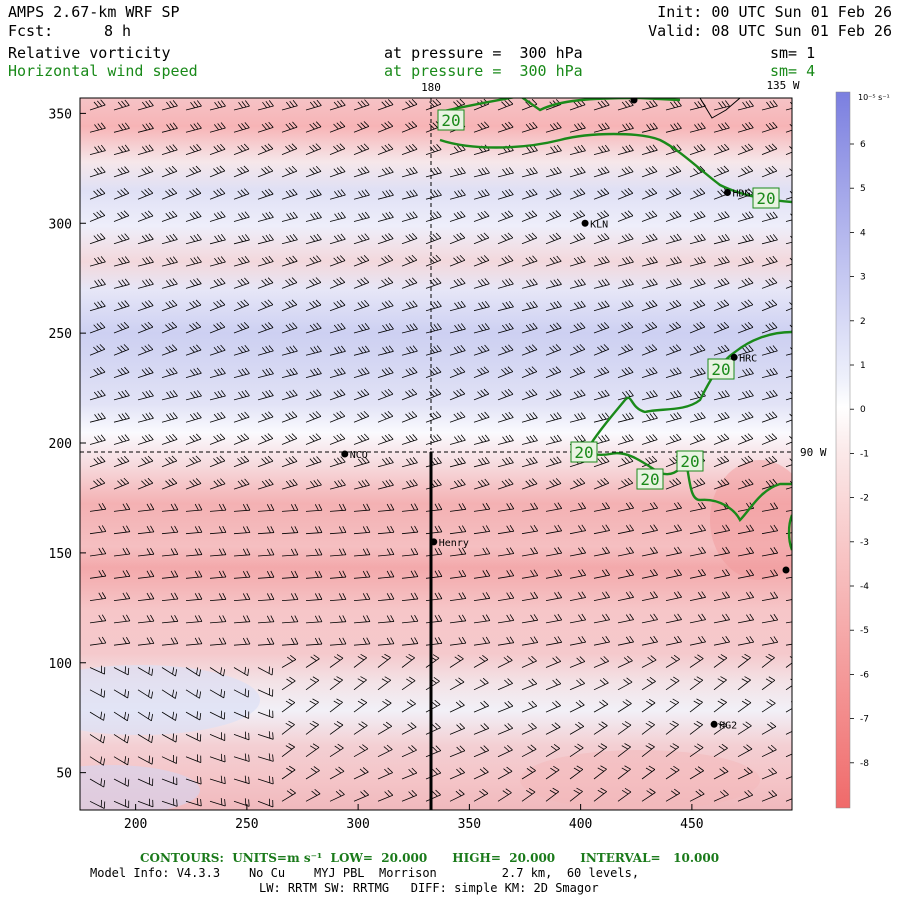 This screenshot has height=900, width=900. What do you see at coordinates (863, 233) in the screenshot?
I see `colorbar-tick-label: 4` at bounding box center [863, 233].